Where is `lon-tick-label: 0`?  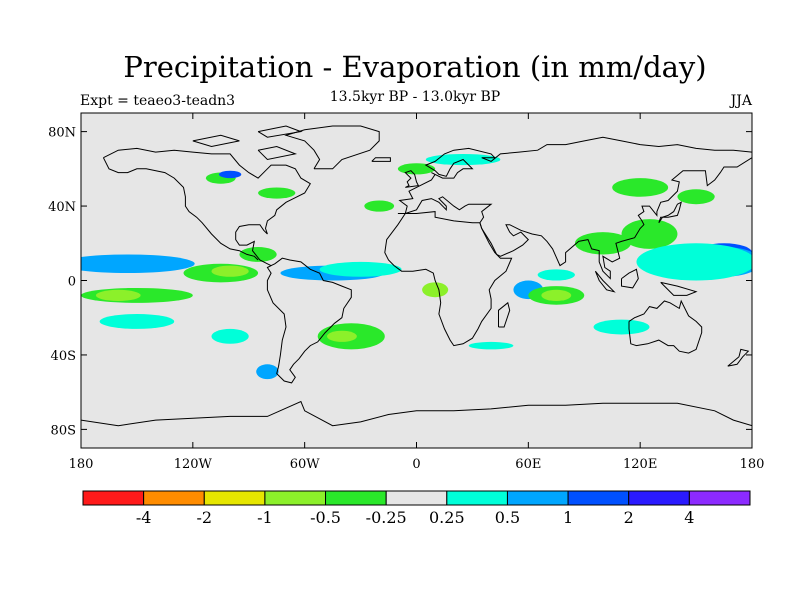 lon-tick-label: 0 is located at coordinates (416, 464).